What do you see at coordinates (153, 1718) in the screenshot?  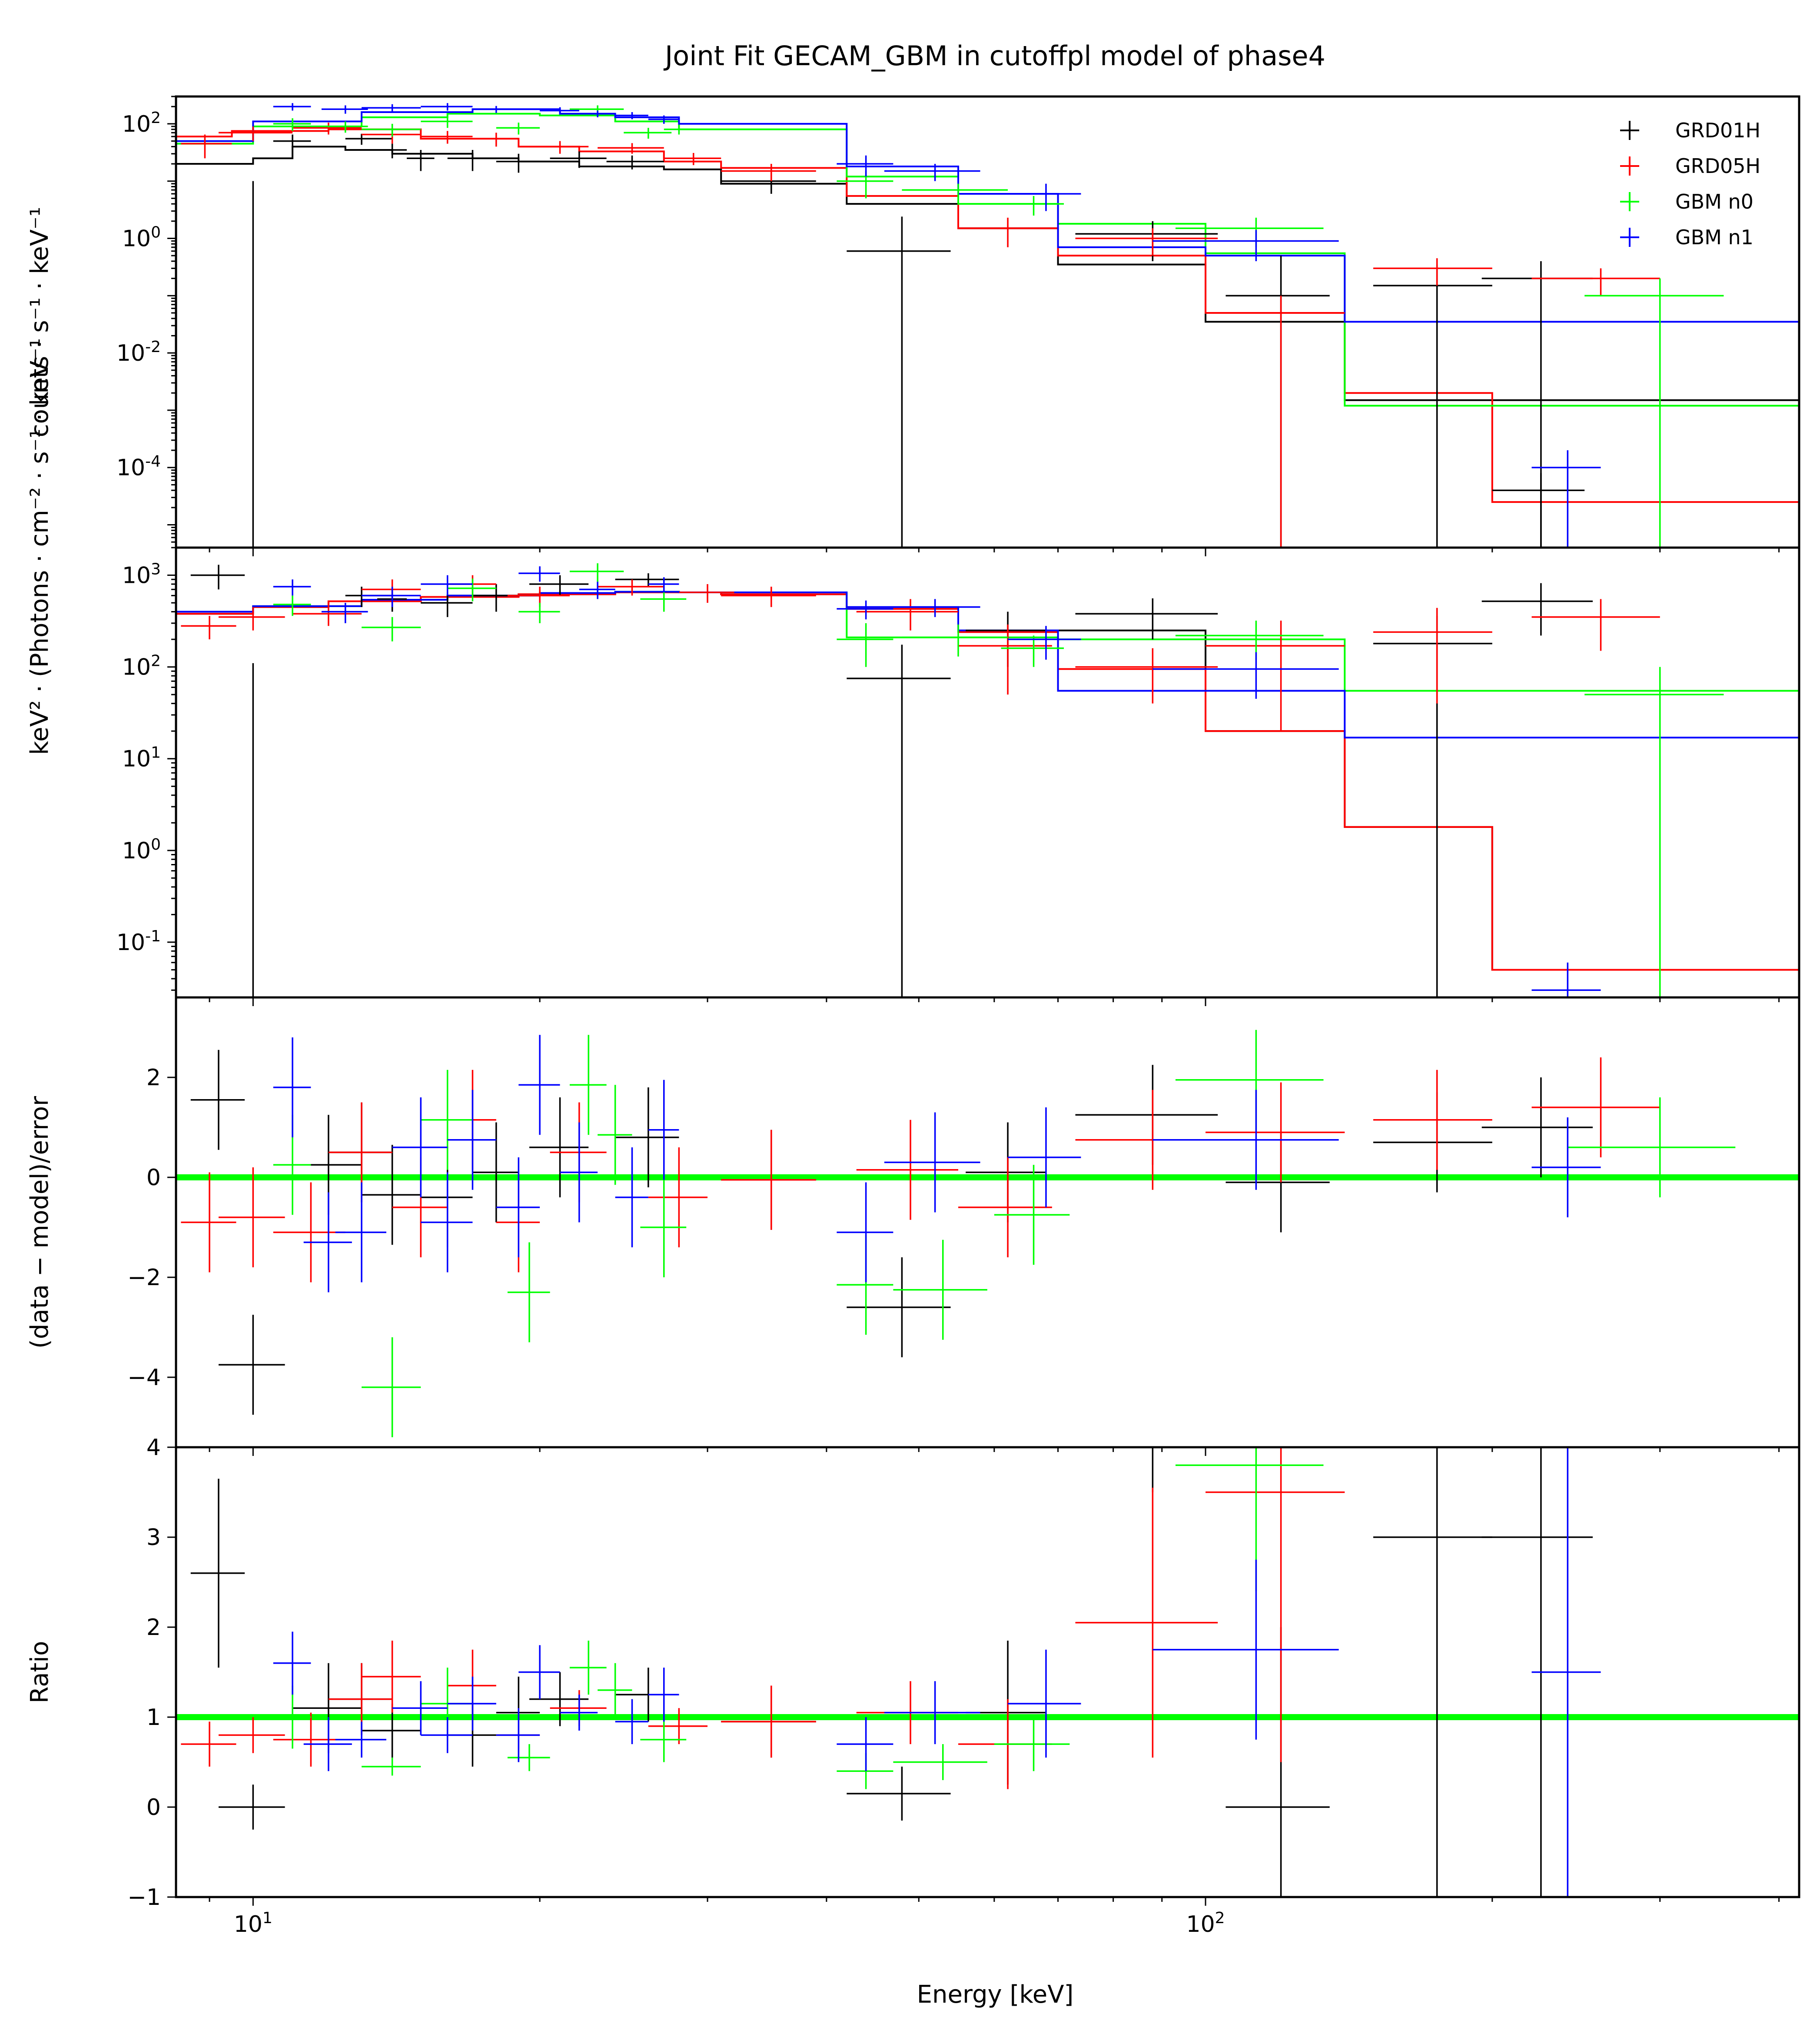 I see `y-tick-label: 1` at bounding box center [153, 1718].